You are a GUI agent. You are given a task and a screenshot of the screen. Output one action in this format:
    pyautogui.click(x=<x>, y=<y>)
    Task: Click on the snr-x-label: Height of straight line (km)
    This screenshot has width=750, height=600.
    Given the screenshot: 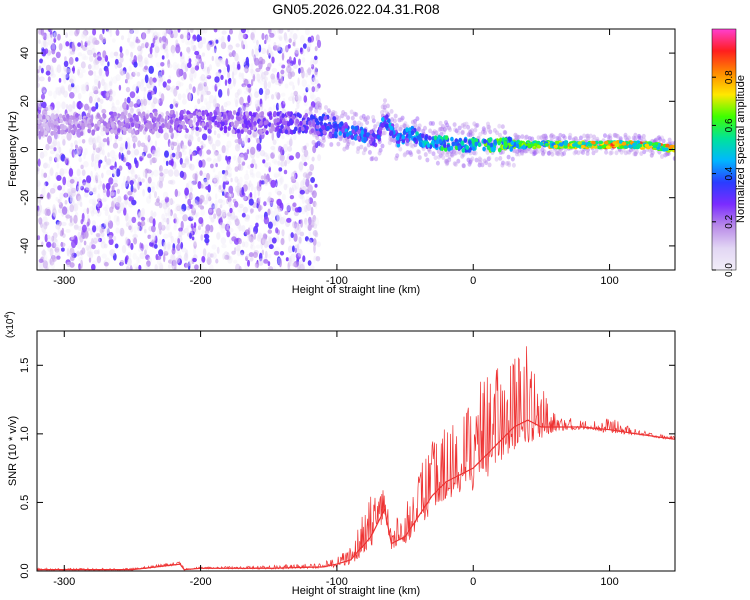 What is the action you would take?
    pyautogui.click(x=356, y=591)
    